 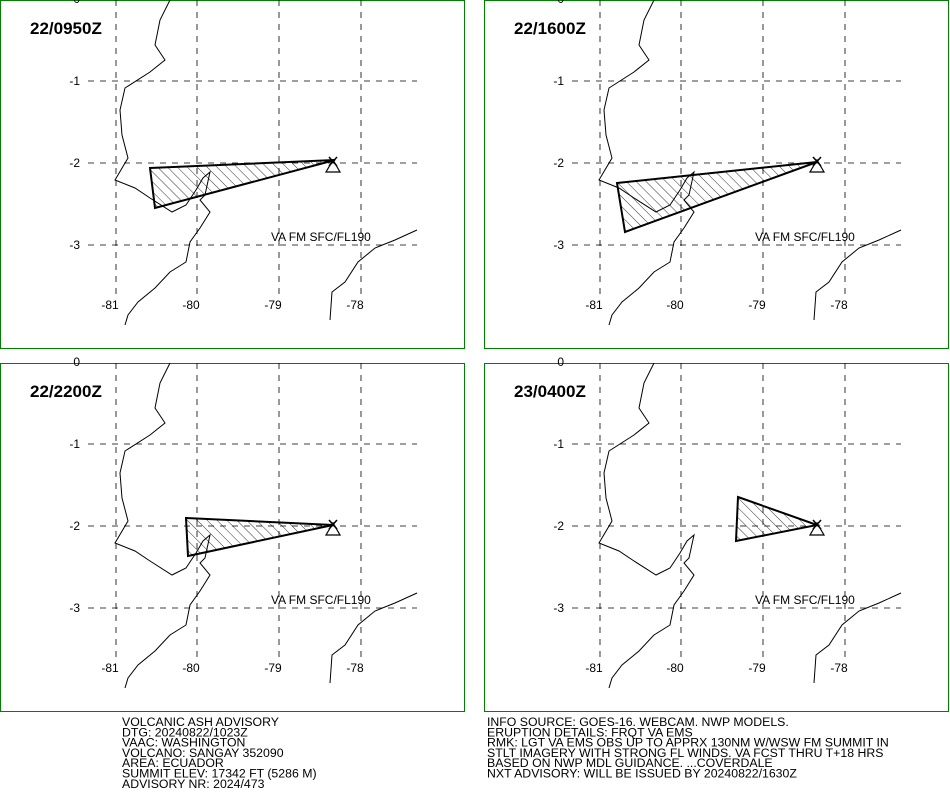 I want to click on advisory-line: BASED ON NWP MDL GUIDANCE. ...COVERDALE, so click(x=630, y=763).